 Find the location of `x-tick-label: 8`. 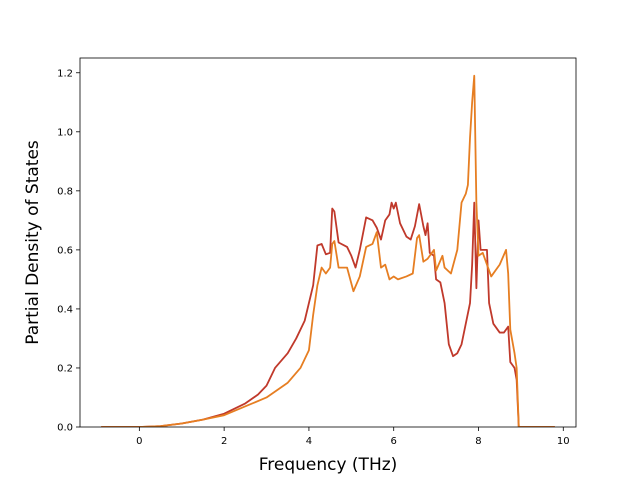

x-tick-label: 8 is located at coordinates (478, 441).